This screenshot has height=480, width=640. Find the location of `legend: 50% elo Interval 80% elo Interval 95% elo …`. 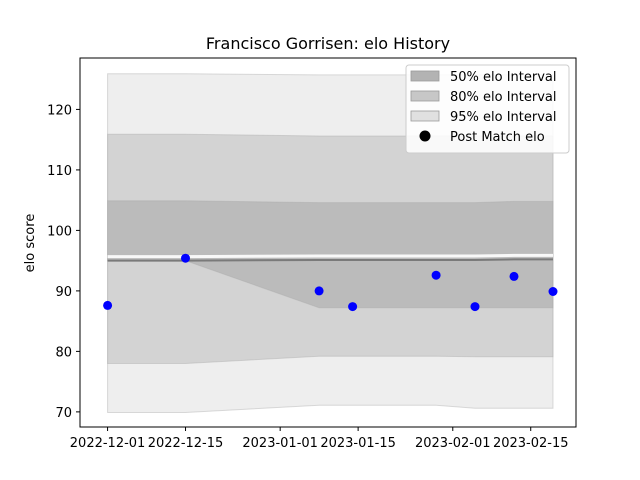

legend: 50% elo Interval 80% elo Interval 95% elo … is located at coordinates (487, 109).